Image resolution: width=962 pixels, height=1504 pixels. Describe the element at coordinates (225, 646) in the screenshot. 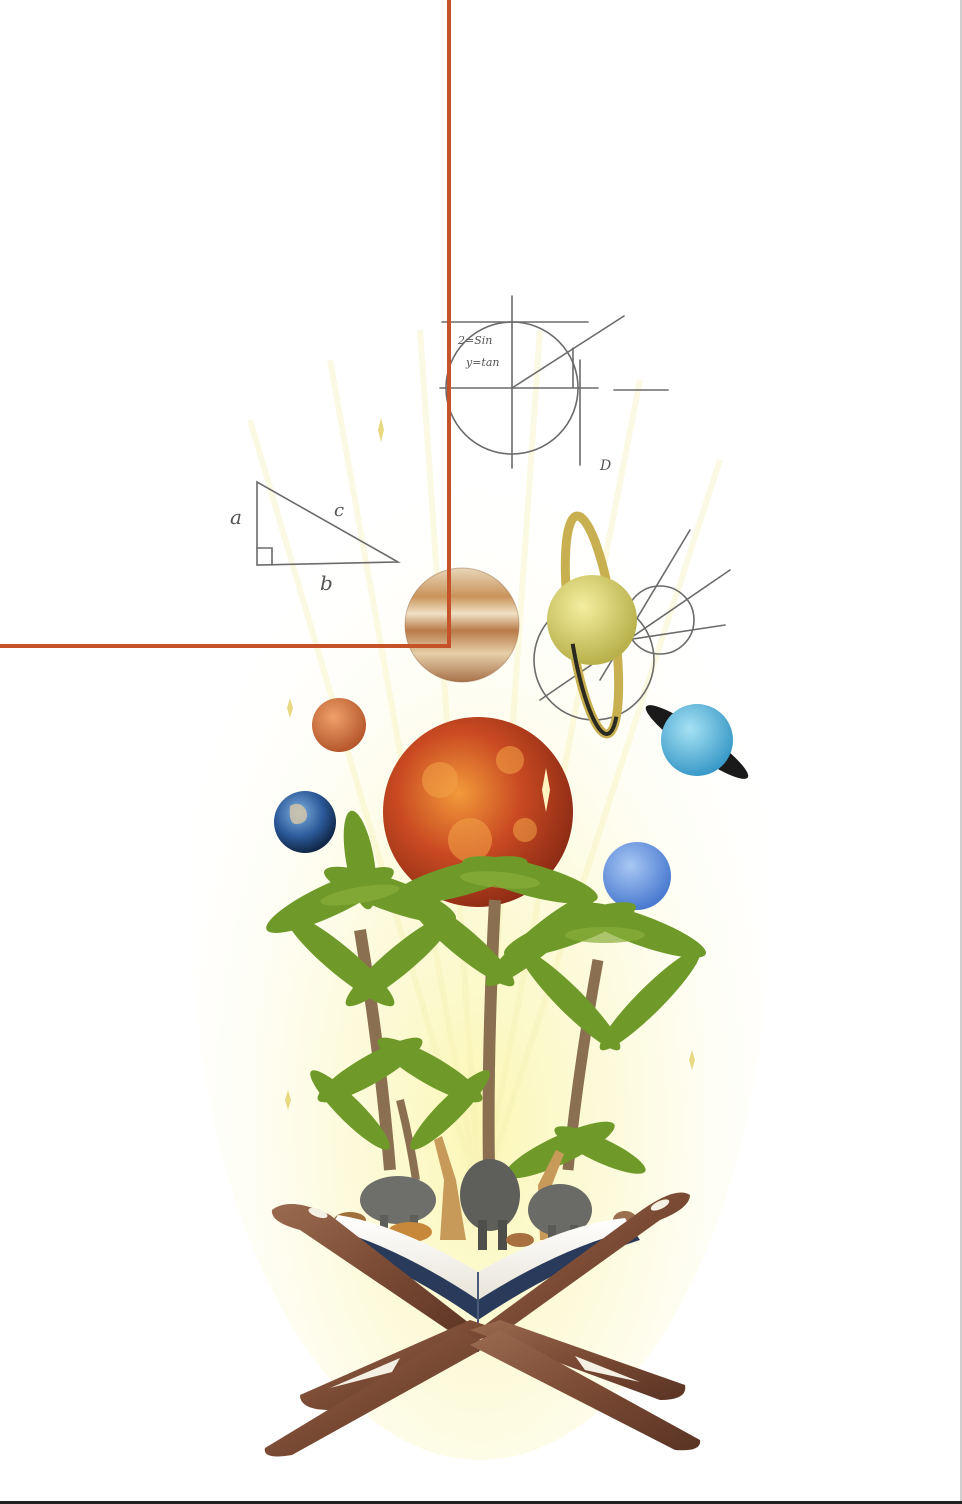

I see `frame-horizontal-line` at that location.